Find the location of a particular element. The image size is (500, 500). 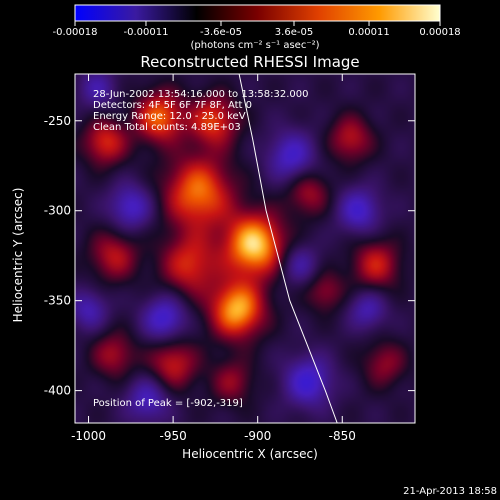

colorbar-tick-label: 0.00011 is located at coordinates (368, 32).